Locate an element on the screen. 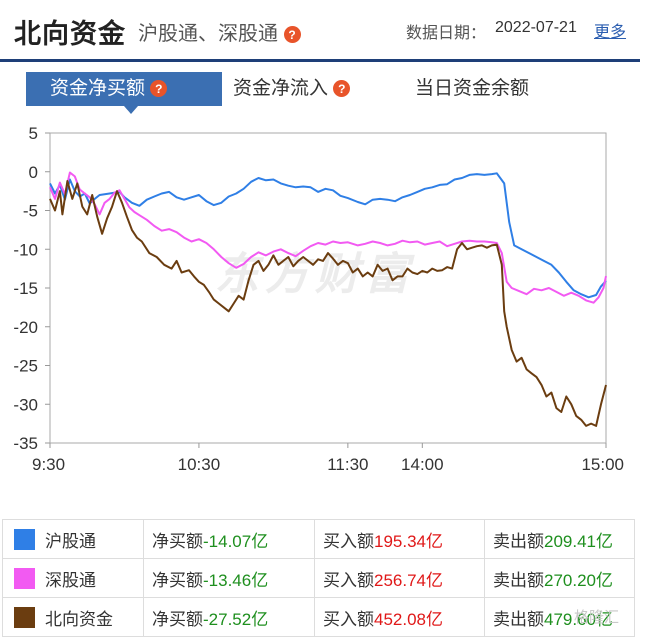 The height and width of the screenshot is (641, 647). net-buy-cell: 净买额-27.52亿 is located at coordinates (229, 617).